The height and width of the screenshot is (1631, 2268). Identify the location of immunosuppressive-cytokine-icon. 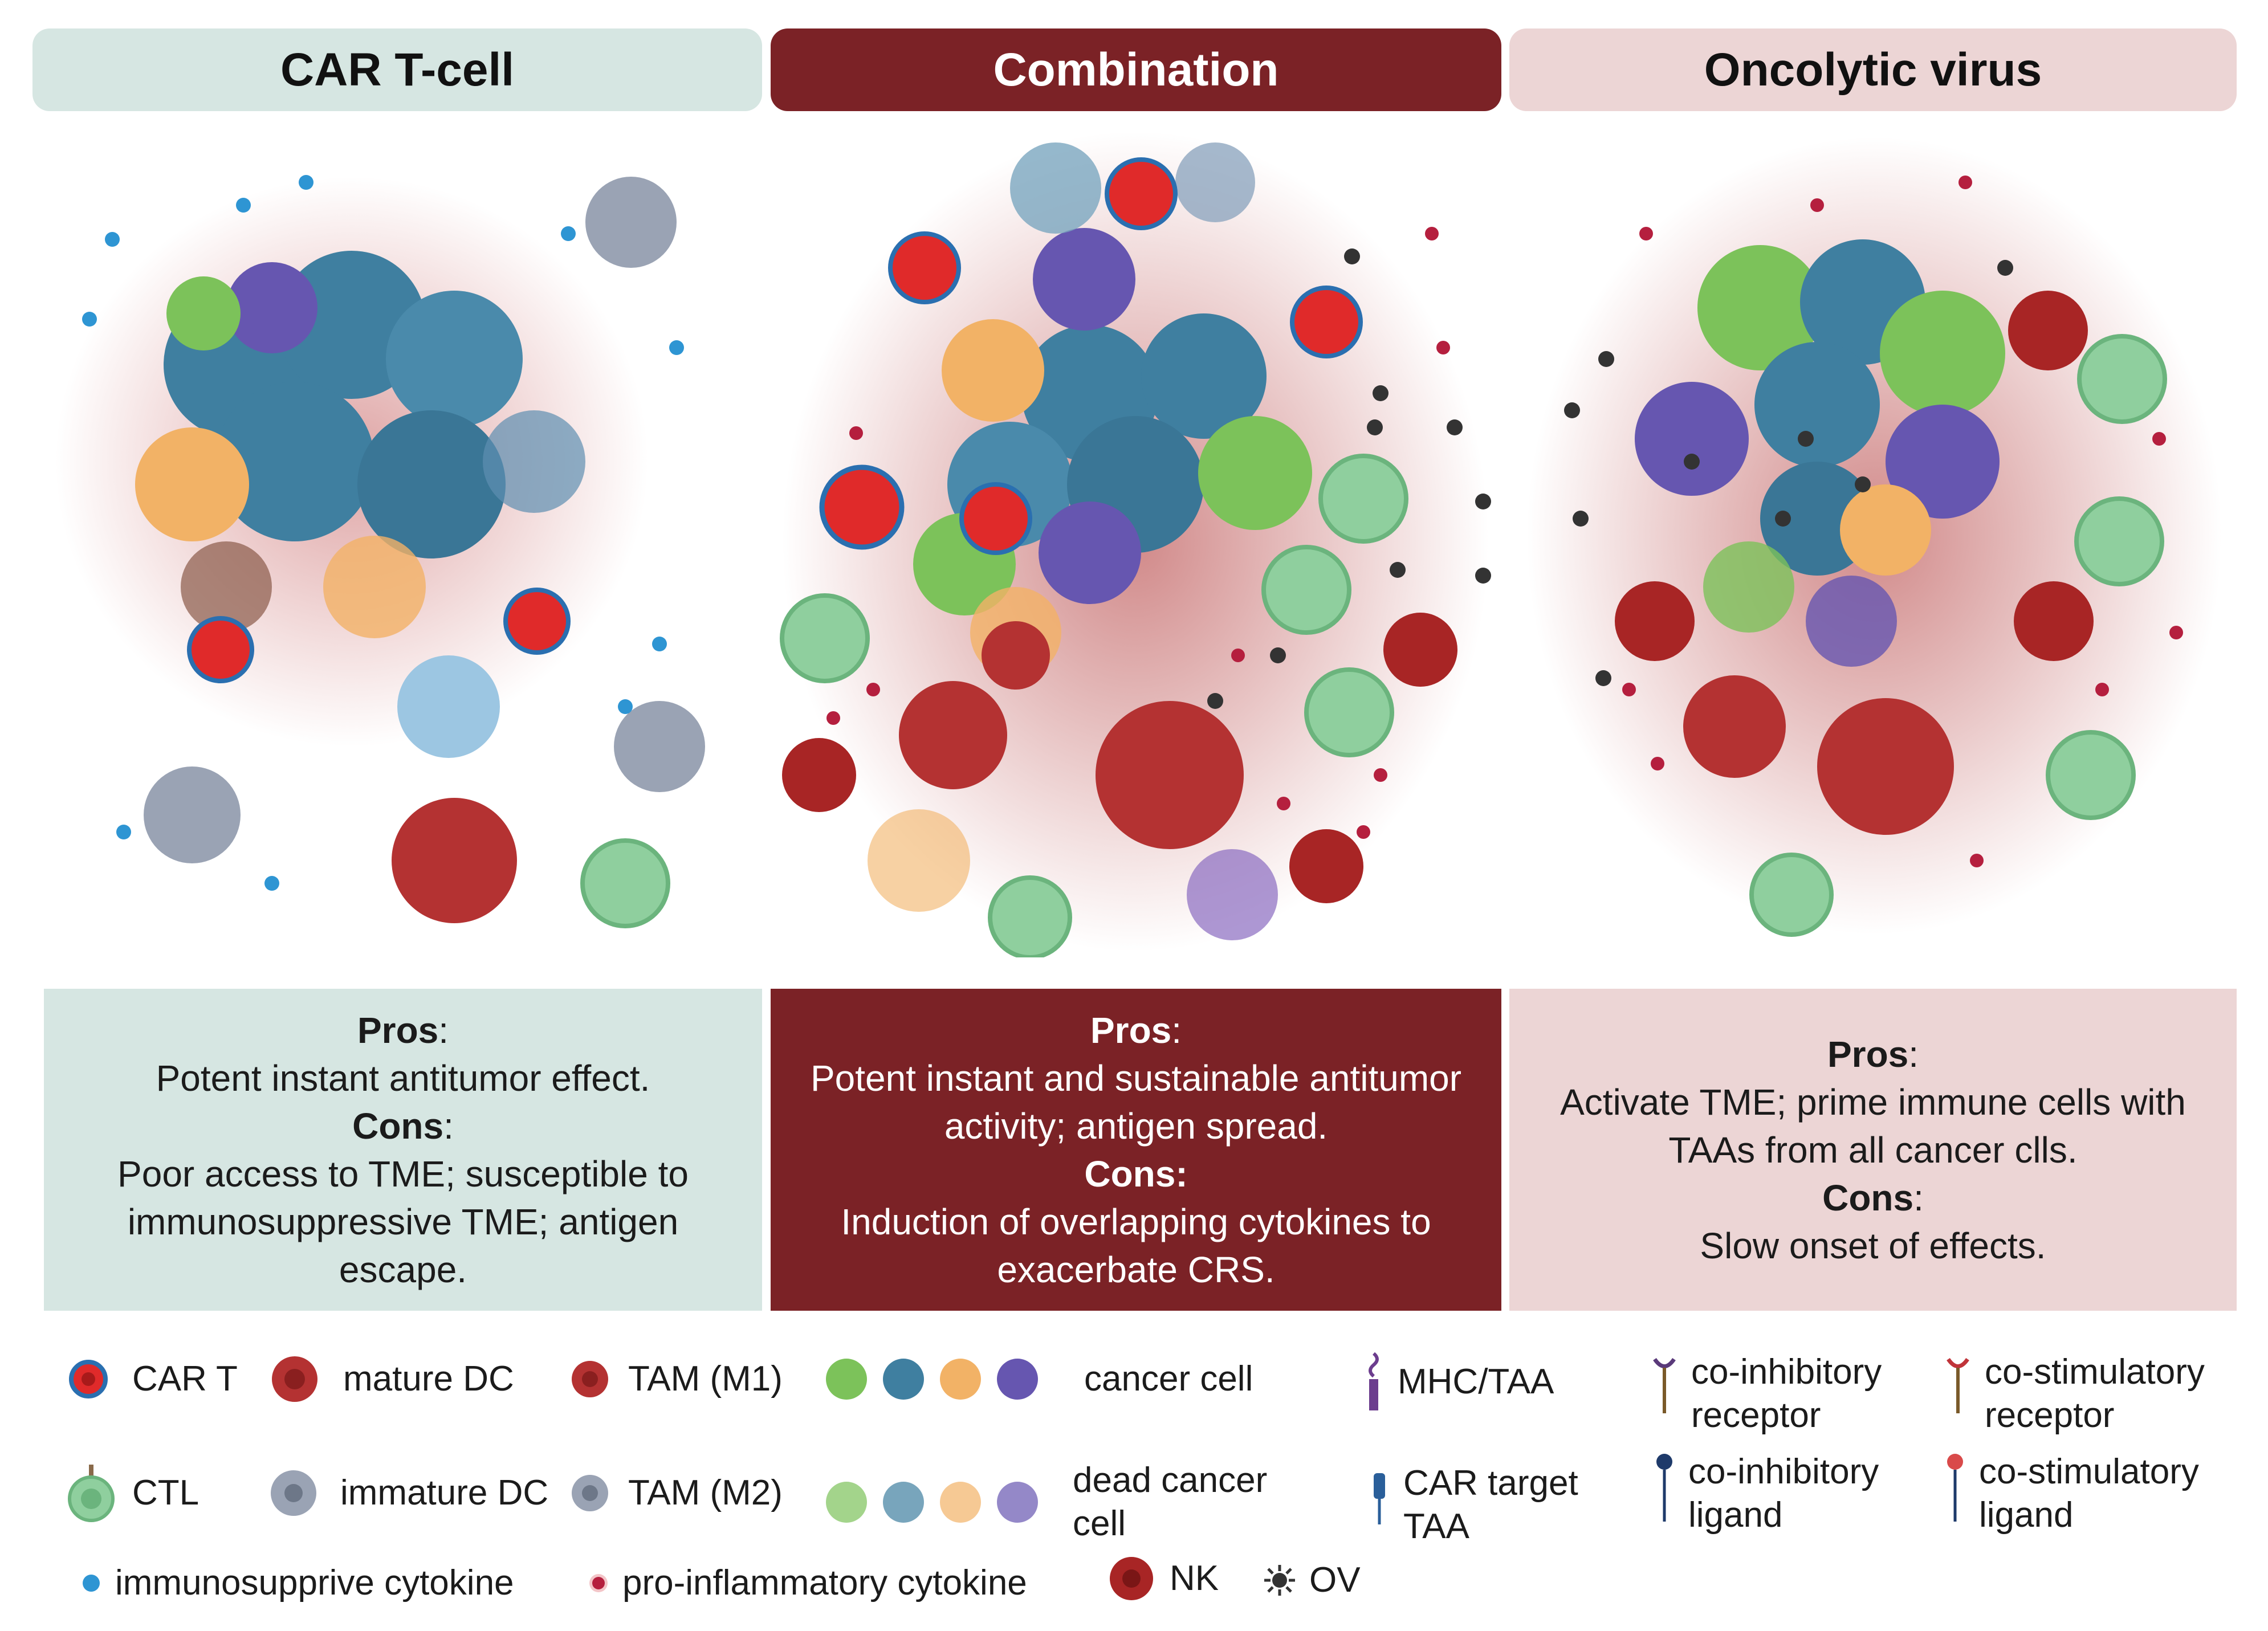
(91, 1583).